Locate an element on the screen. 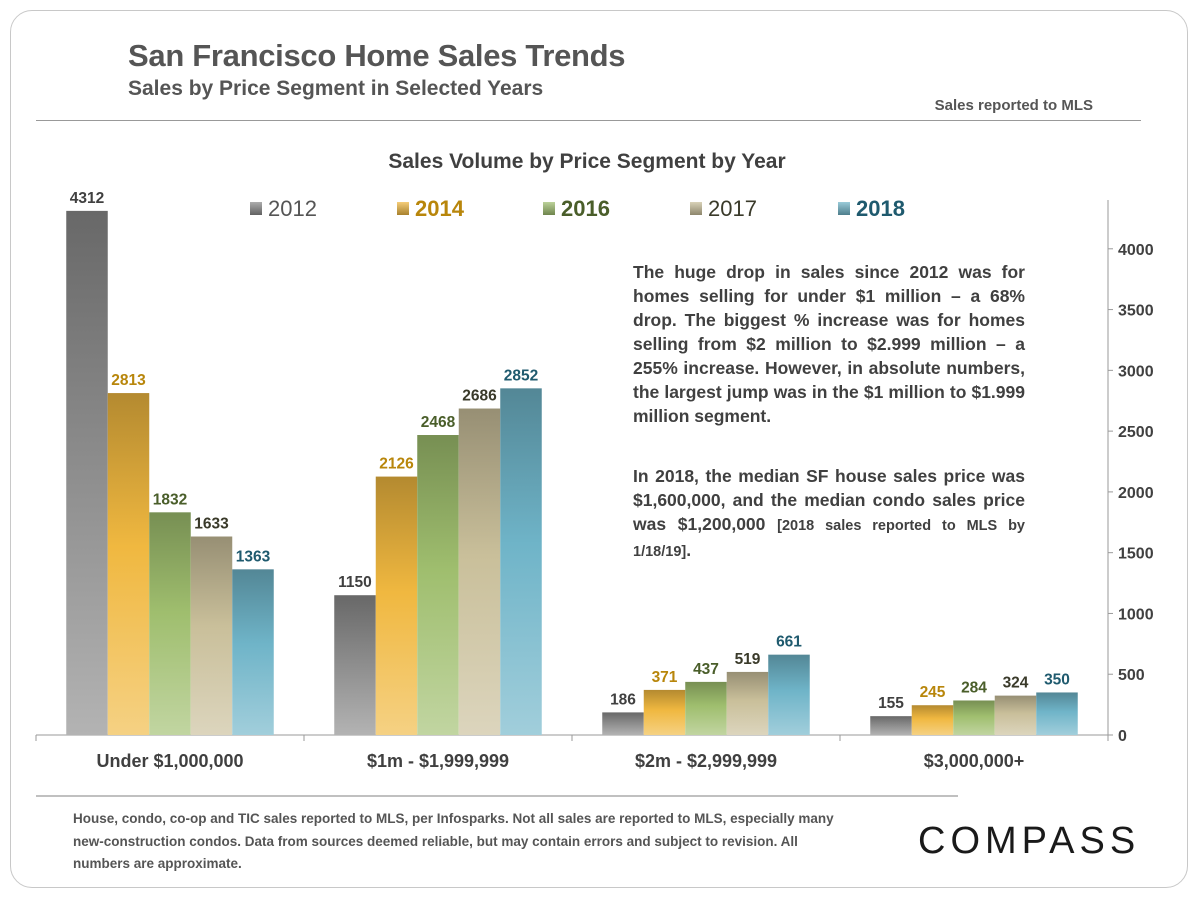 This screenshot has width=1200, height=900. bar-value-label: 186 is located at coordinates (623, 699).